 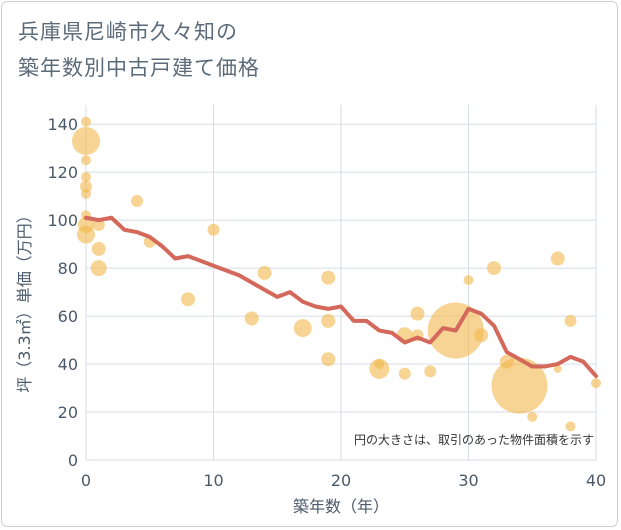 I want to click on title-line-2: 築年数別中古戸建て価格, so click(x=139, y=68).